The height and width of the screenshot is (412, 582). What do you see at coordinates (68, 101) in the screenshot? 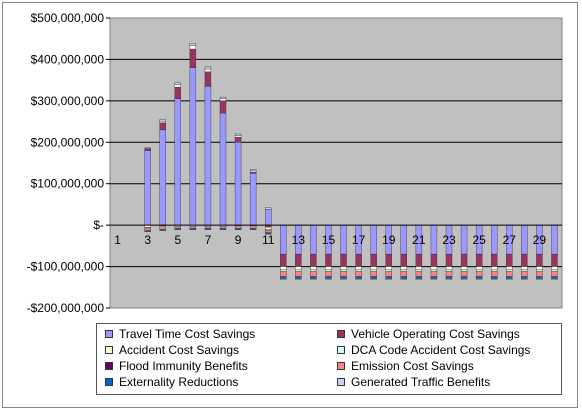
I see `y-tick-label: $300,000,000` at bounding box center [68, 101].